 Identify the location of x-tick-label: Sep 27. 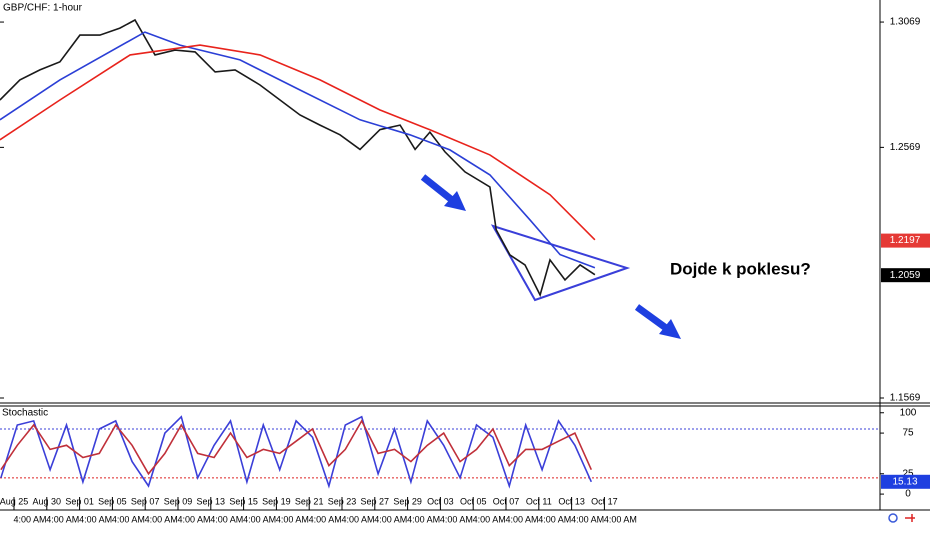
(375, 501).